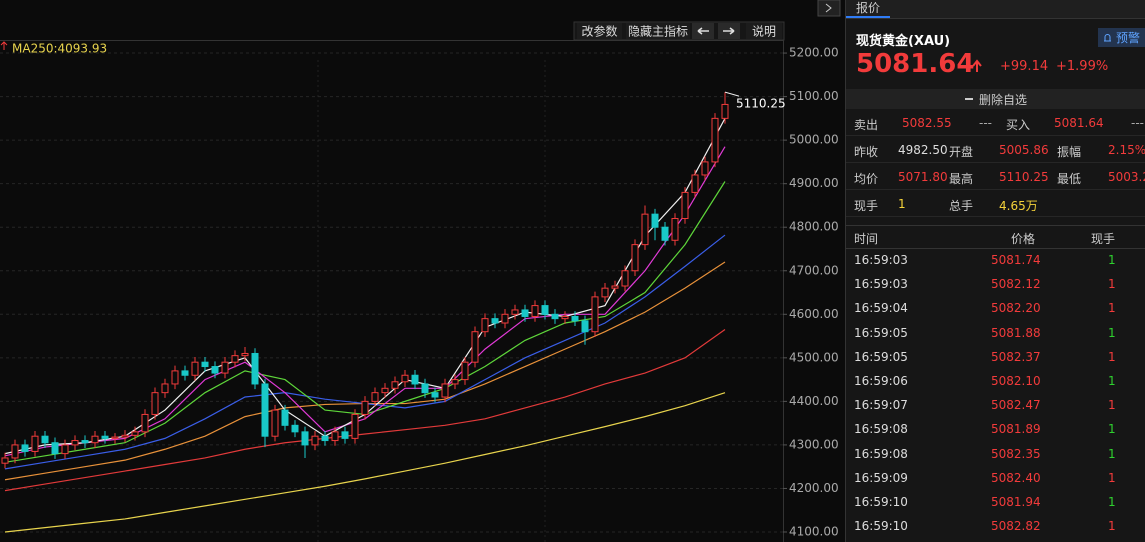  I want to click on quote-label: 卖出, so click(866, 125).